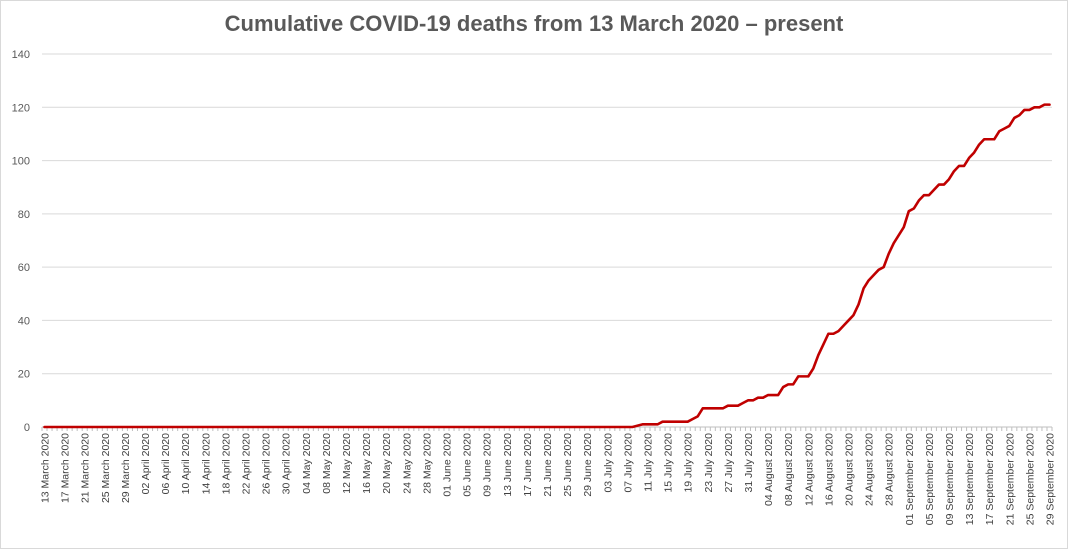 Image resolution: width=1068 pixels, height=549 pixels. Describe the element at coordinates (849, 469) in the screenshot. I see `x-tick-label: 20 August 2020` at that location.